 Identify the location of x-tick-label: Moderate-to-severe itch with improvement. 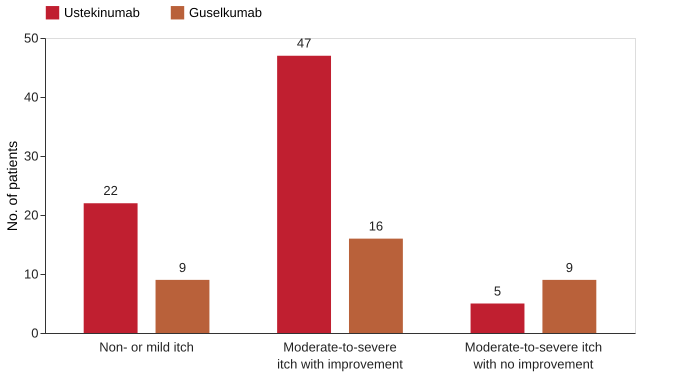
(340, 356).